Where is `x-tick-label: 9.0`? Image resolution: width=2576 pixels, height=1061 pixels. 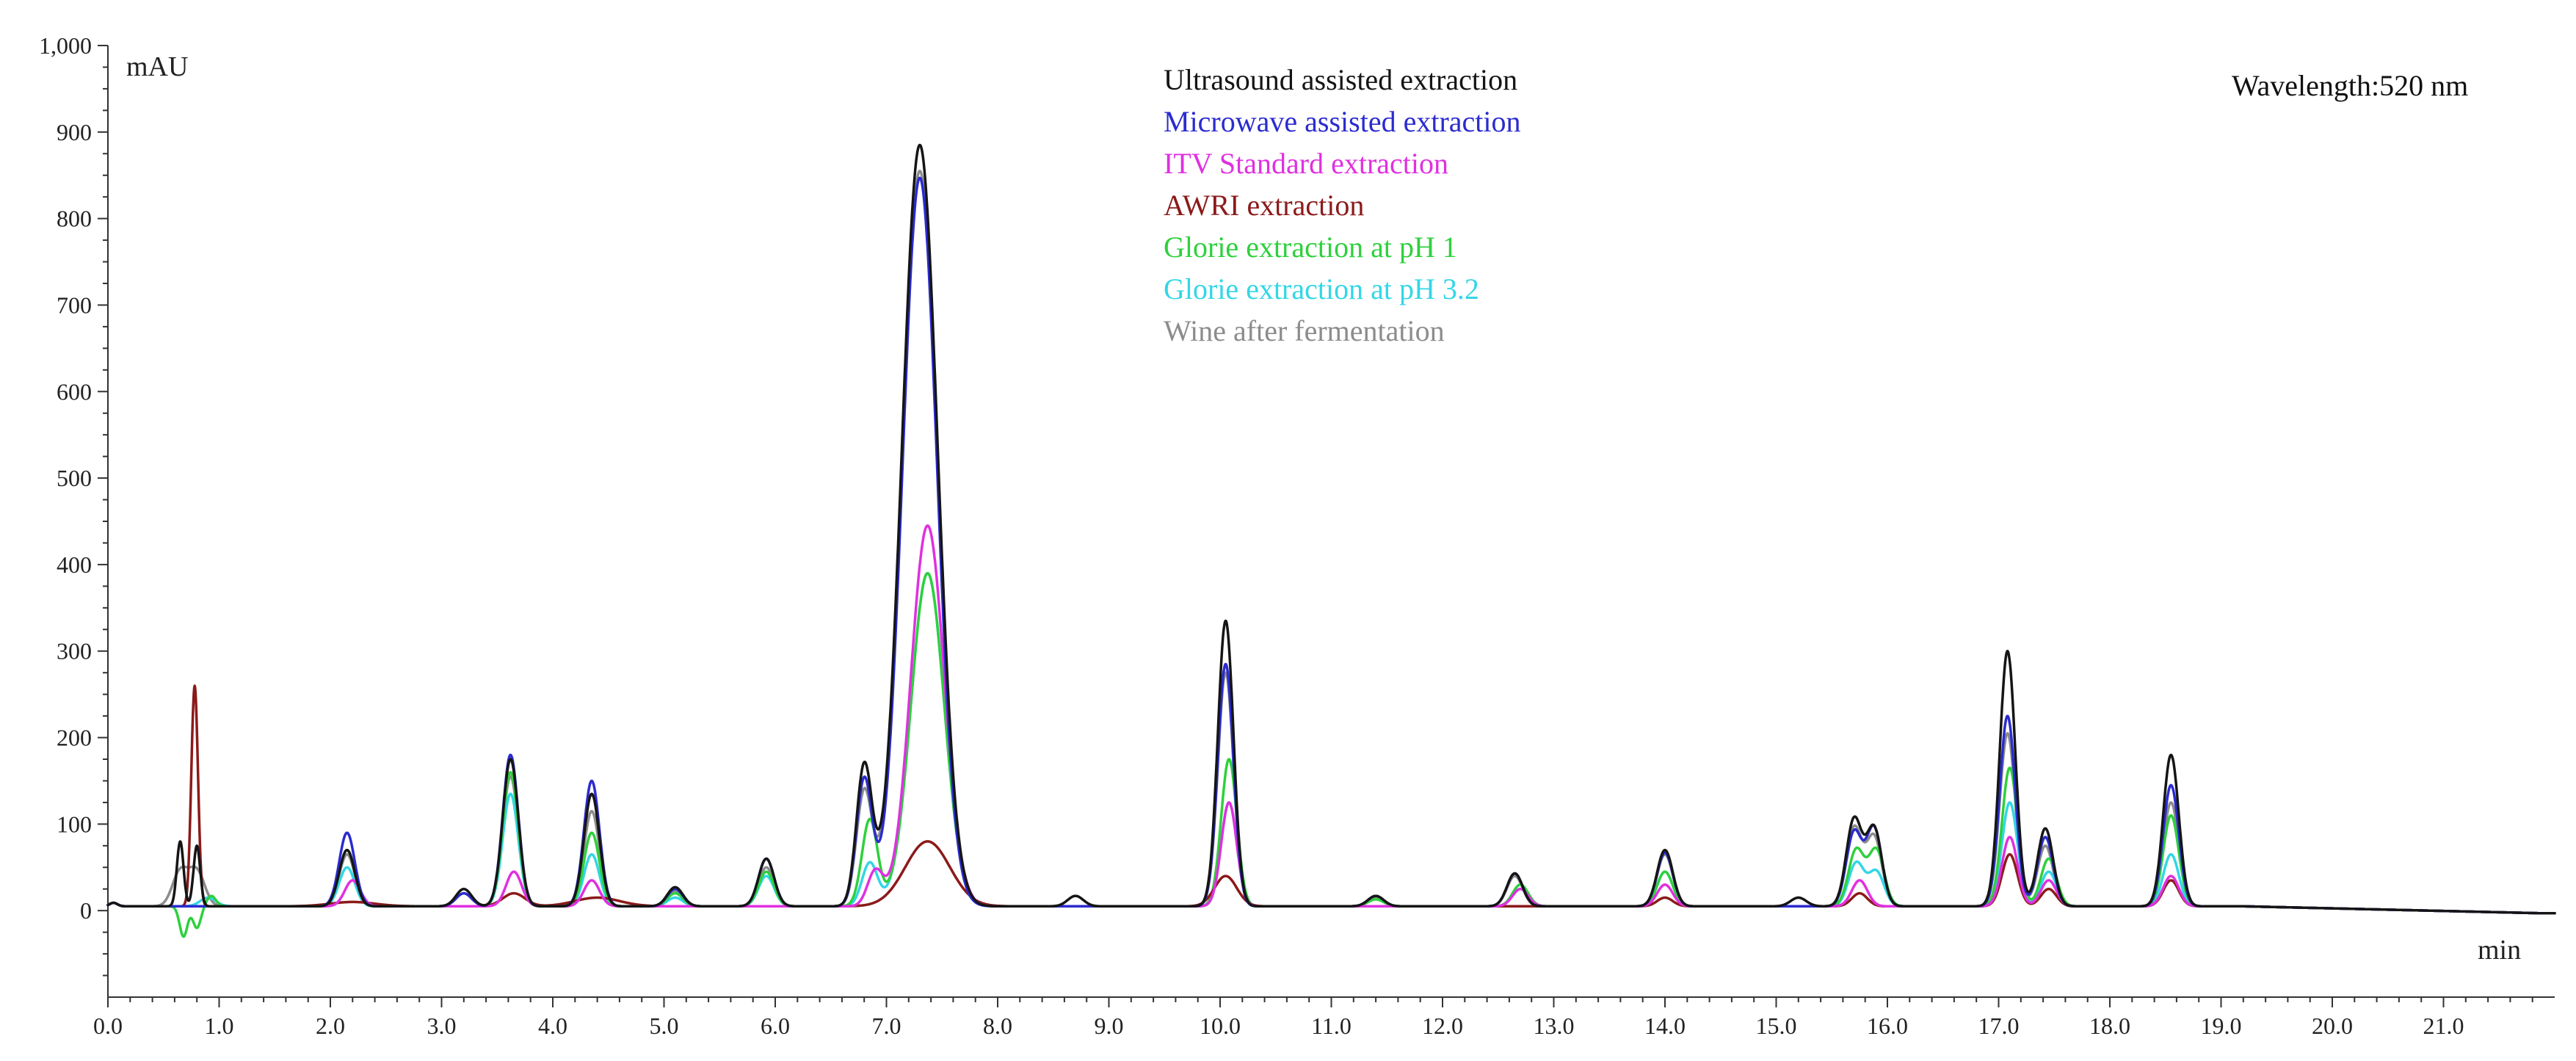 x-tick-label: 9.0 is located at coordinates (1109, 1026).